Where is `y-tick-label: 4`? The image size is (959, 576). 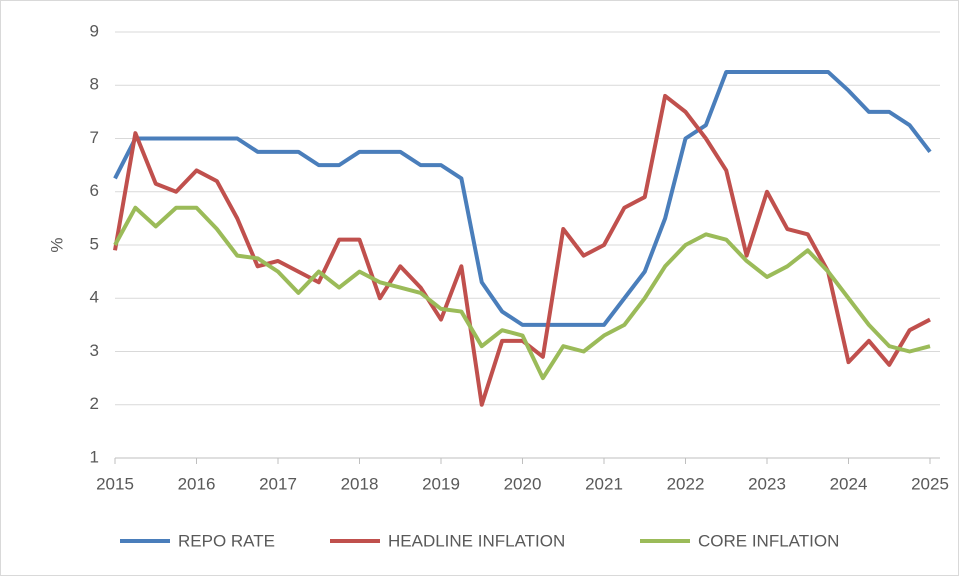 y-tick-label: 4 is located at coordinates (94, 297).